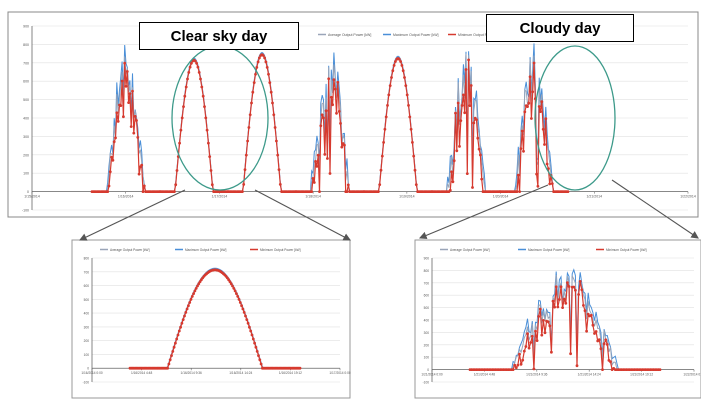  Describe the element at coordinates (549, 250) in the screenshot. I see `legend-item: Maximum Output Power [kW]` at that location.